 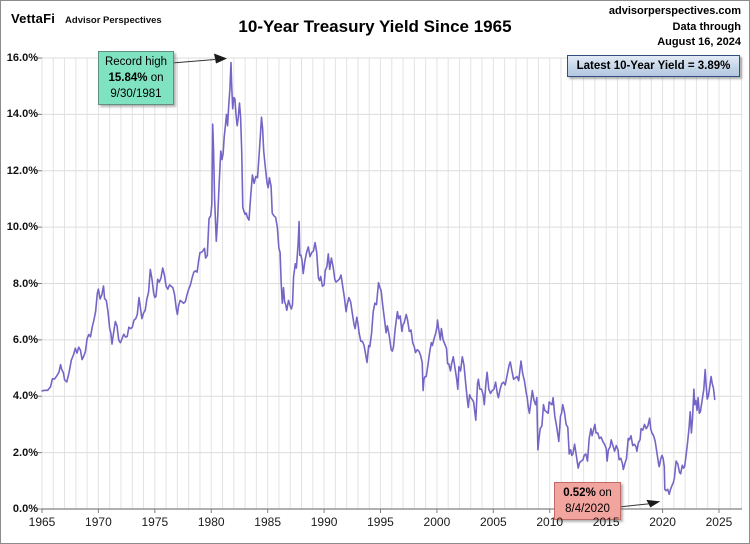 I want to click on record-high-date: 9/30/1981, so click(x=136, y=94).